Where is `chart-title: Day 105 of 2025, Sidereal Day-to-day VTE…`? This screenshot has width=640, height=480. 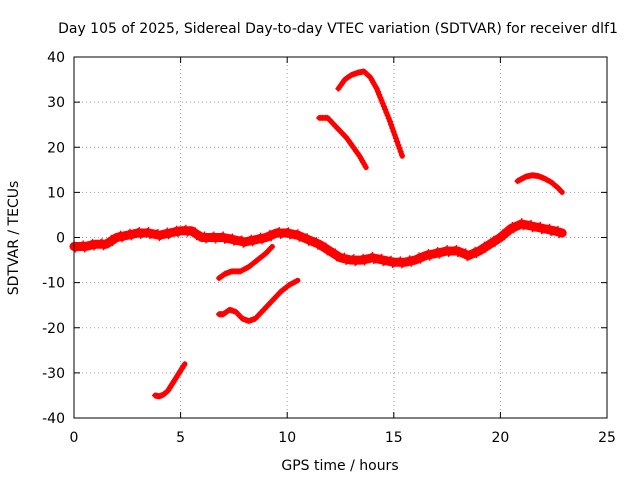 chart-title: Day 105 of 2025, Sidereal Day-to-day VTE… is located at coordinates (338, 29).